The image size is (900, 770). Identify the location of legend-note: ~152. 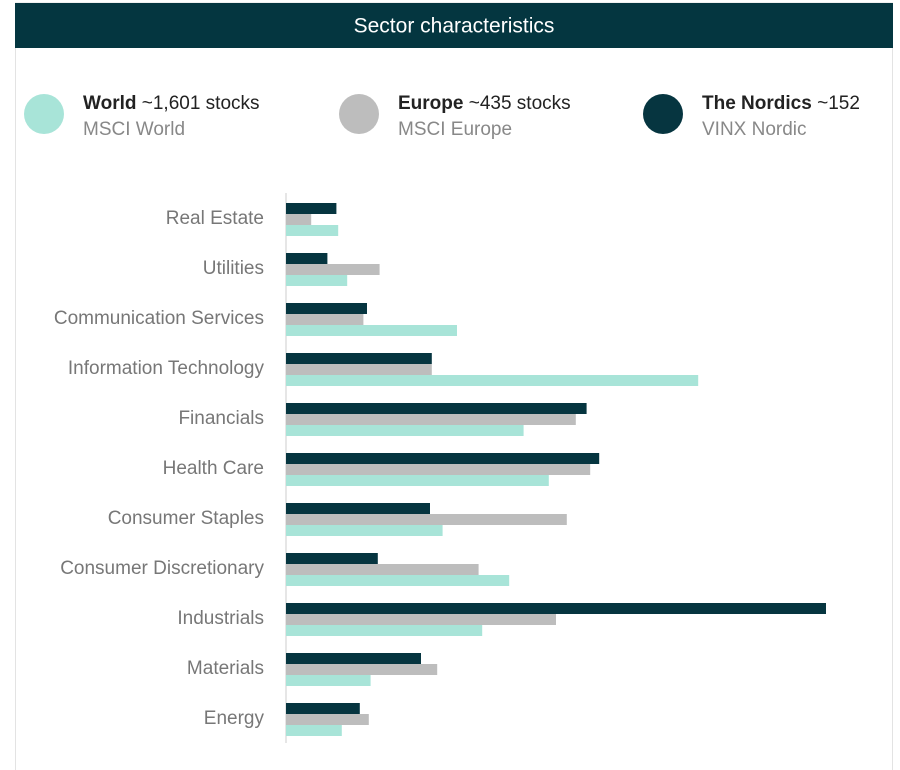
(838, 103).